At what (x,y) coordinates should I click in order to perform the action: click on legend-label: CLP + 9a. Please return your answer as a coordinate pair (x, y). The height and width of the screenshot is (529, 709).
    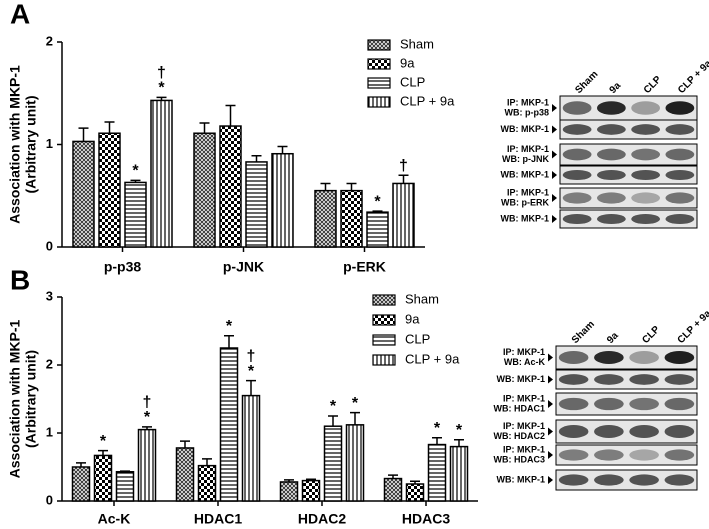
    Looking at the image, I should click on (427, 100).